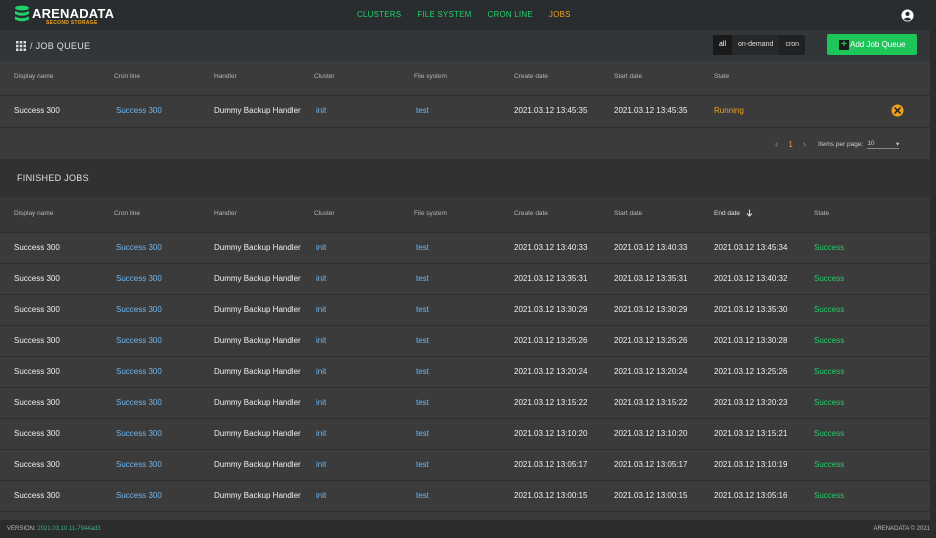 This screenshot has width=936, height=538. Describe the element at coordinates (225, 213) in the screenshot. I see `fj-col-handler: Handler` at that location.